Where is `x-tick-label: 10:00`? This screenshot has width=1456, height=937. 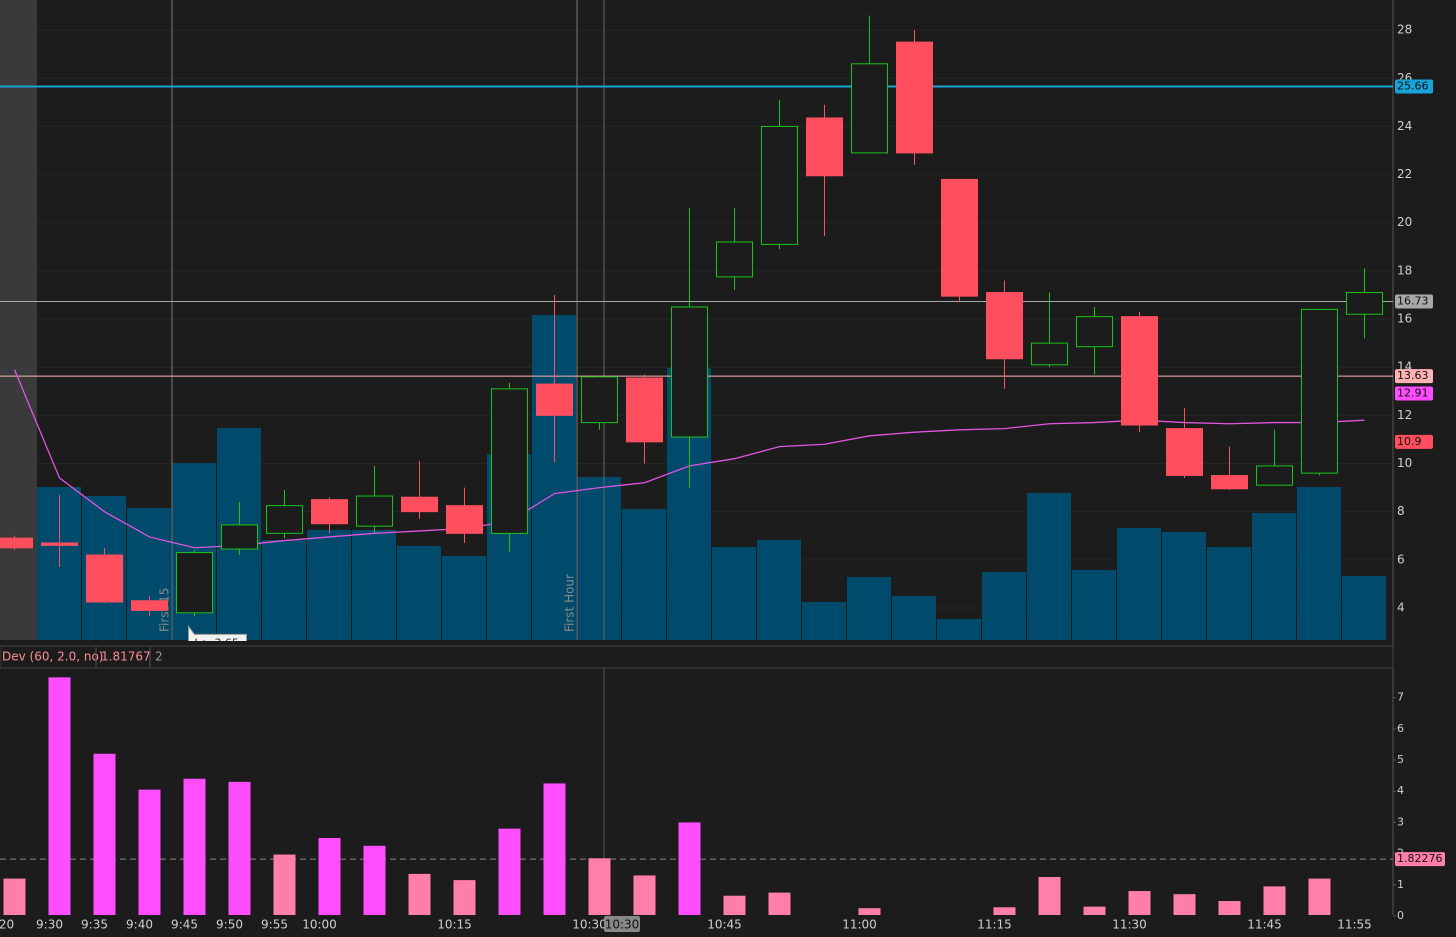 x-tick-label: 10:00 is located at coordinates (319, 925).